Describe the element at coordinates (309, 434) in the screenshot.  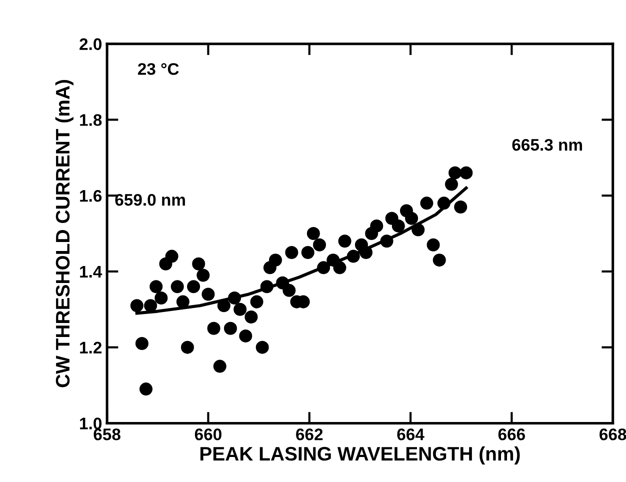
I see `x-tick-label: 662` at that location.